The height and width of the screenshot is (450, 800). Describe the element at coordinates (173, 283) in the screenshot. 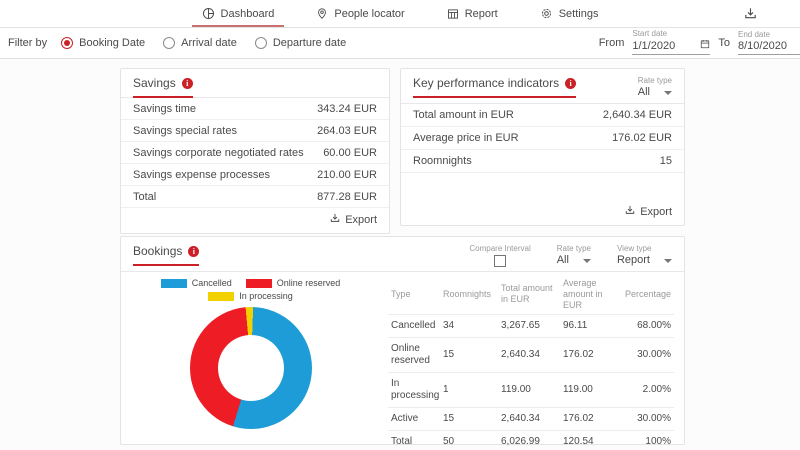

I see `legend-swatch` at that location.